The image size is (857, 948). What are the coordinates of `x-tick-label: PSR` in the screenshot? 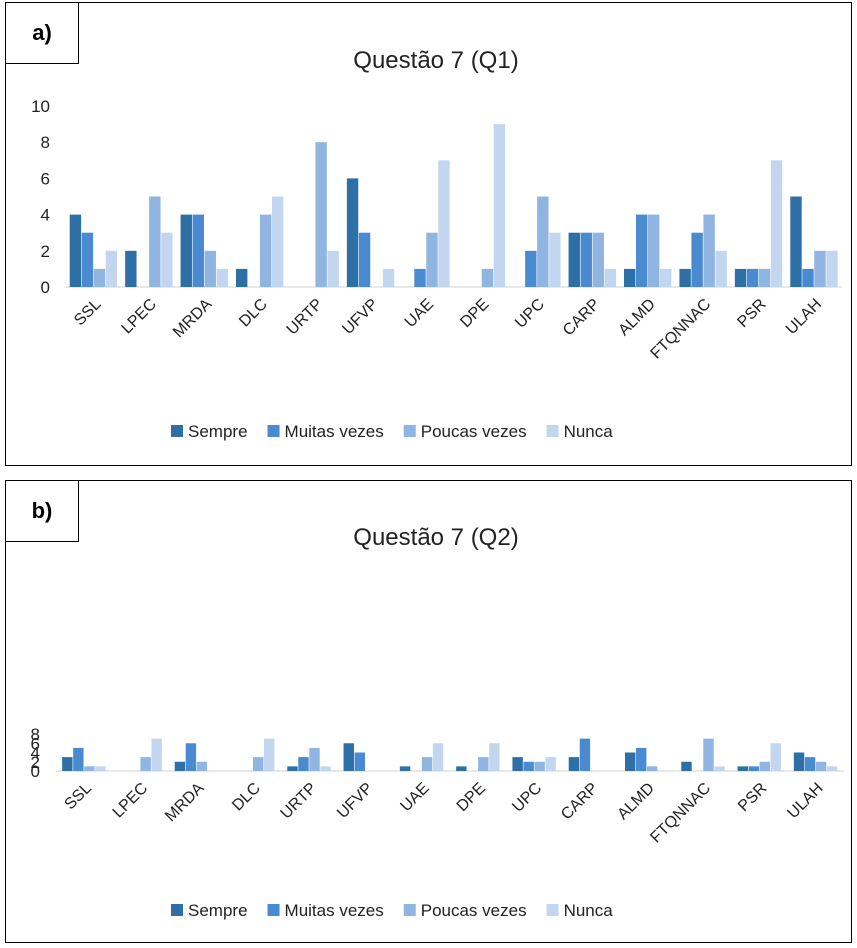 It's located at (751, 313).